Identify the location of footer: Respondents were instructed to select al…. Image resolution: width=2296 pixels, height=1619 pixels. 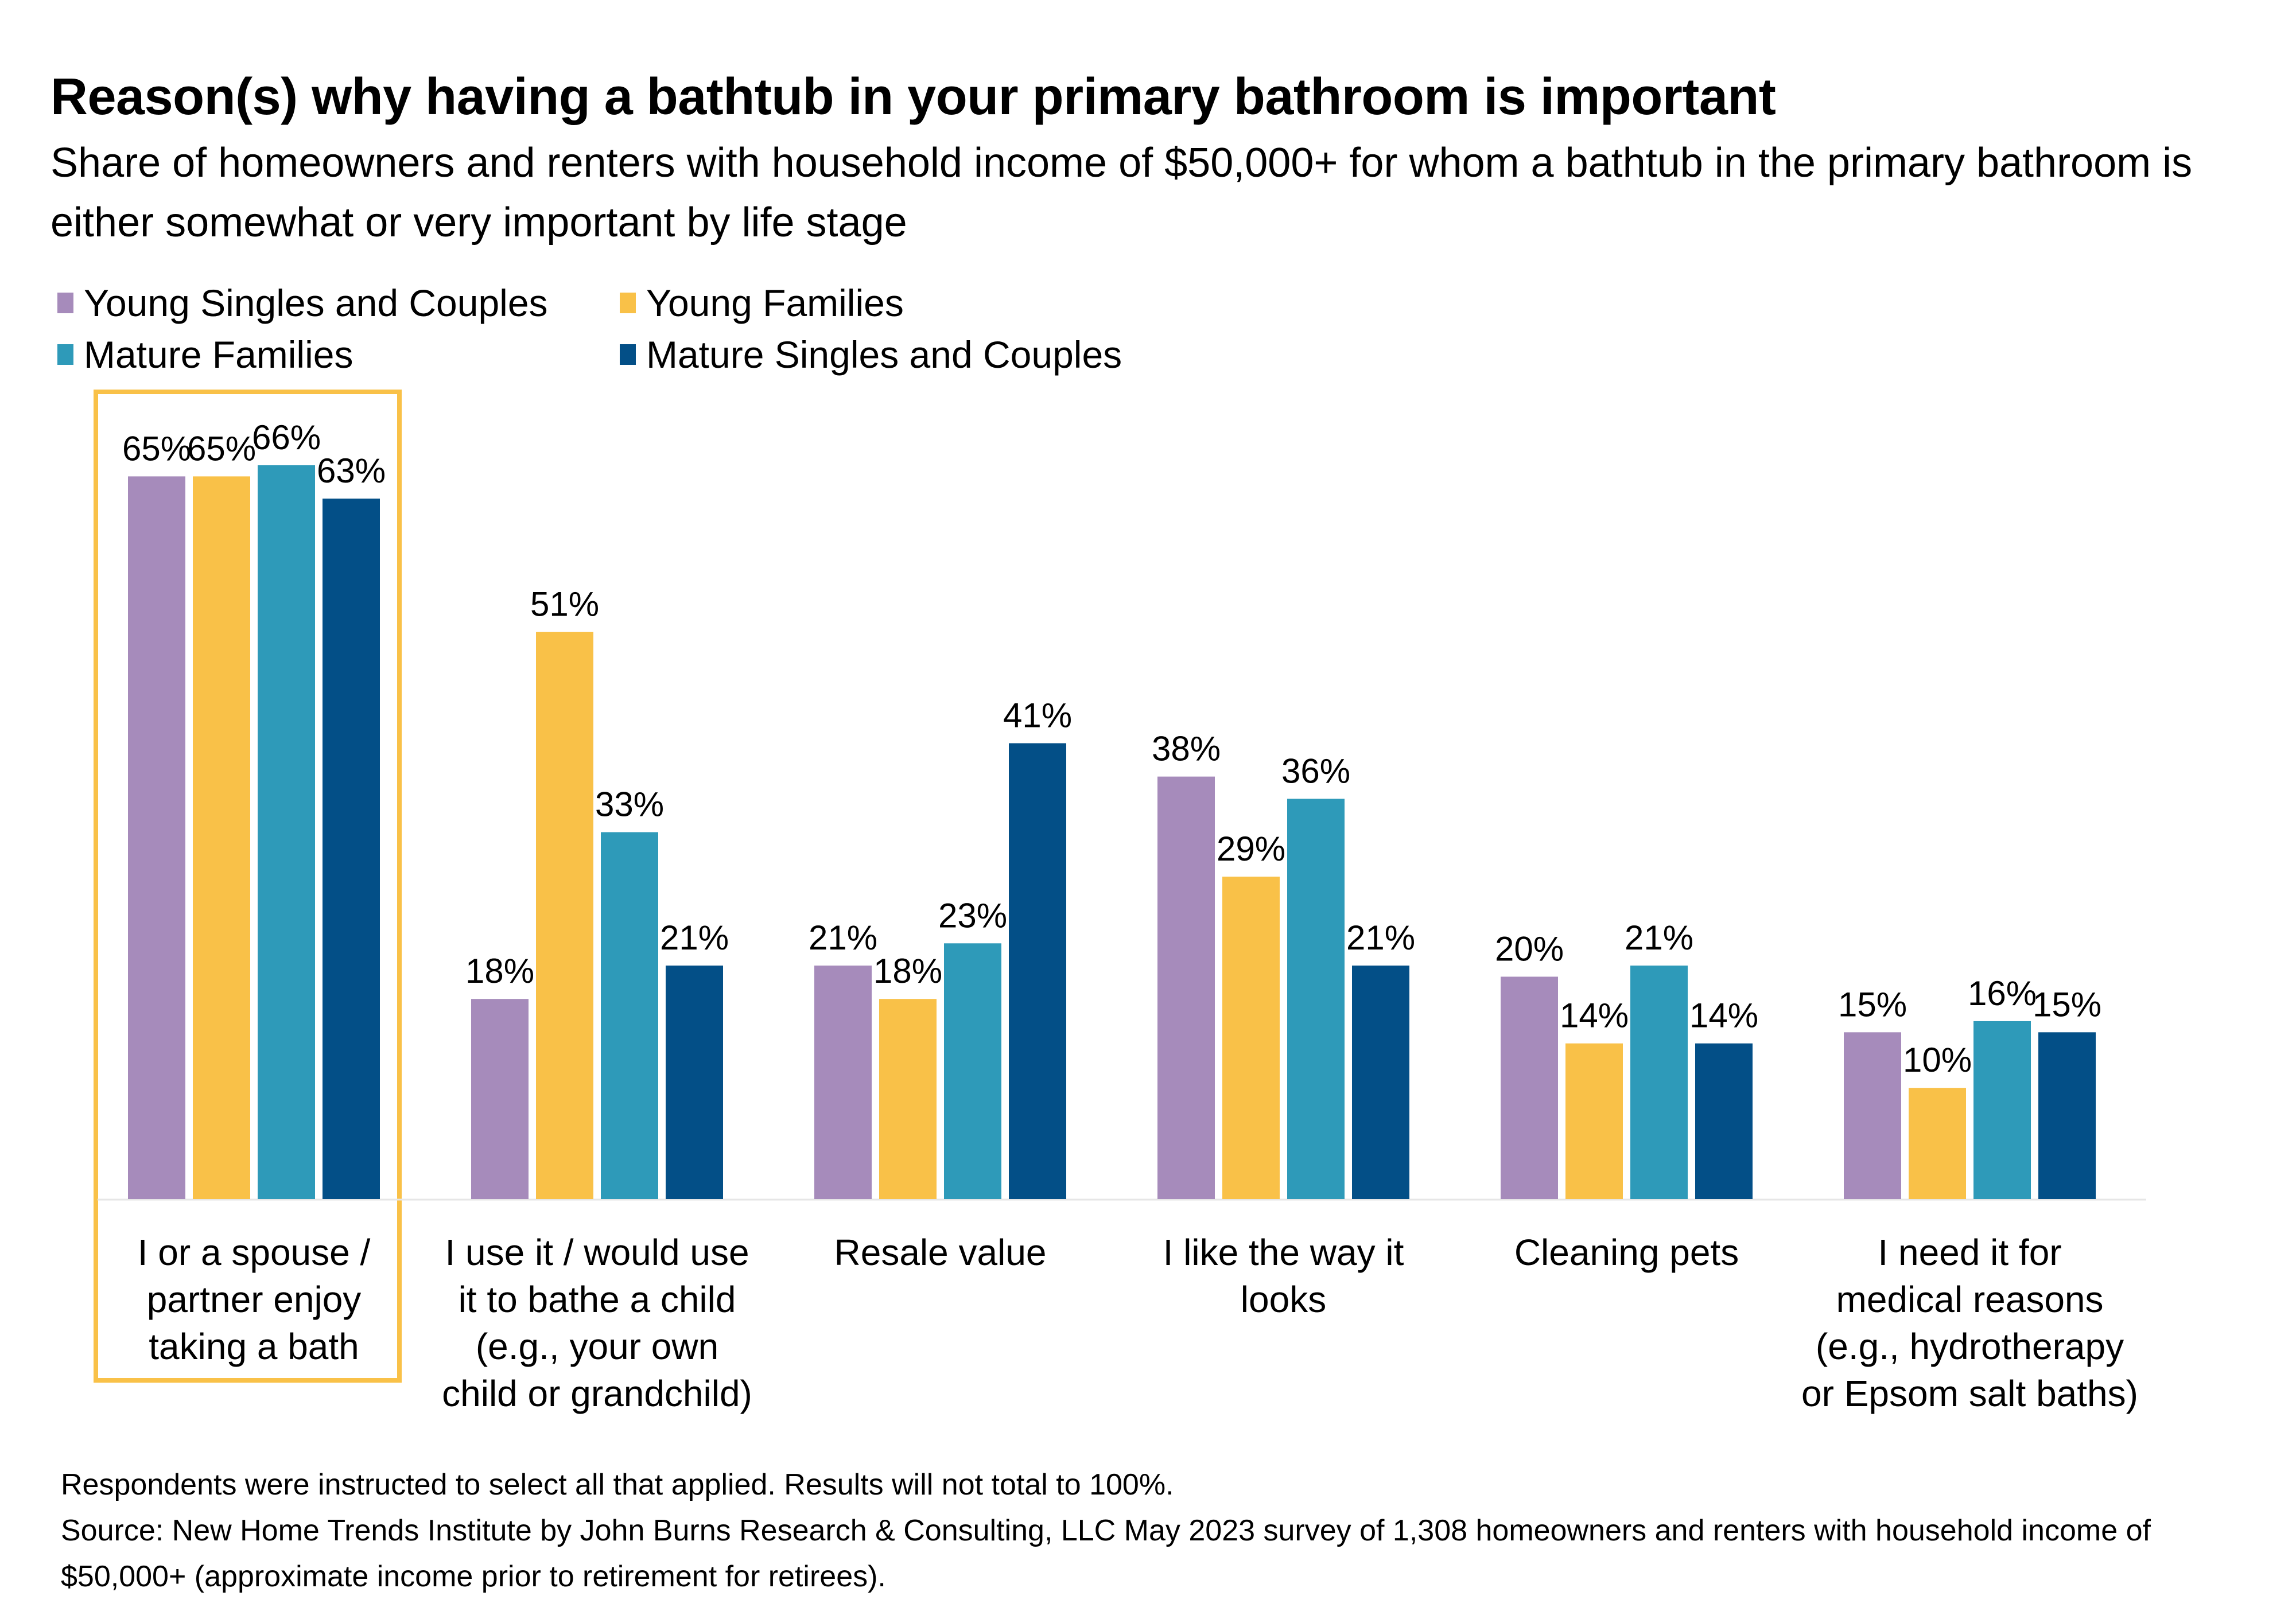
(1151, 1530).